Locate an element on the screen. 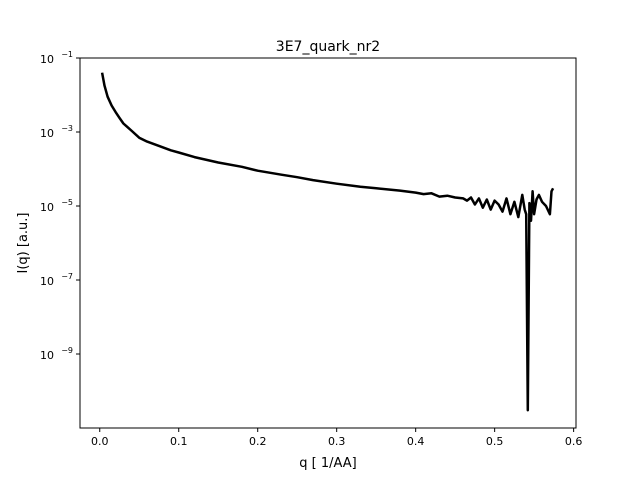  y-tick-exponent: −1 is located at coordinates (67, 54).